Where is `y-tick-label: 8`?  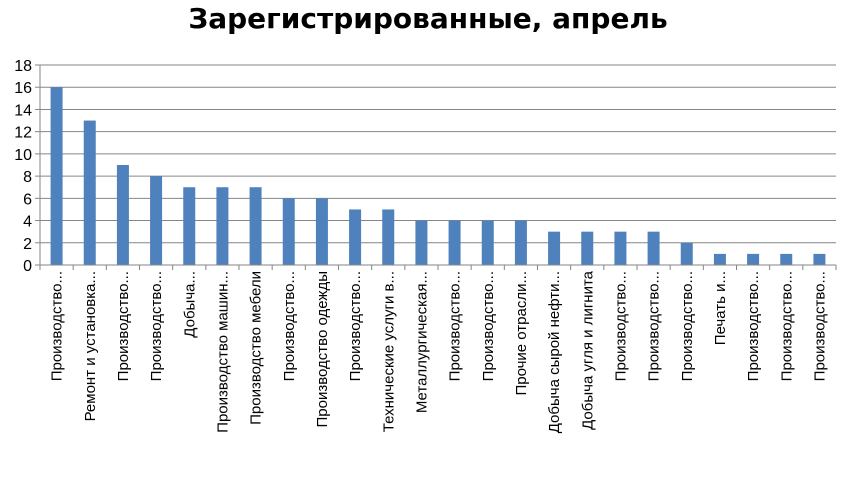 y-tick-label: 8 is located at coordinates (27, 177).